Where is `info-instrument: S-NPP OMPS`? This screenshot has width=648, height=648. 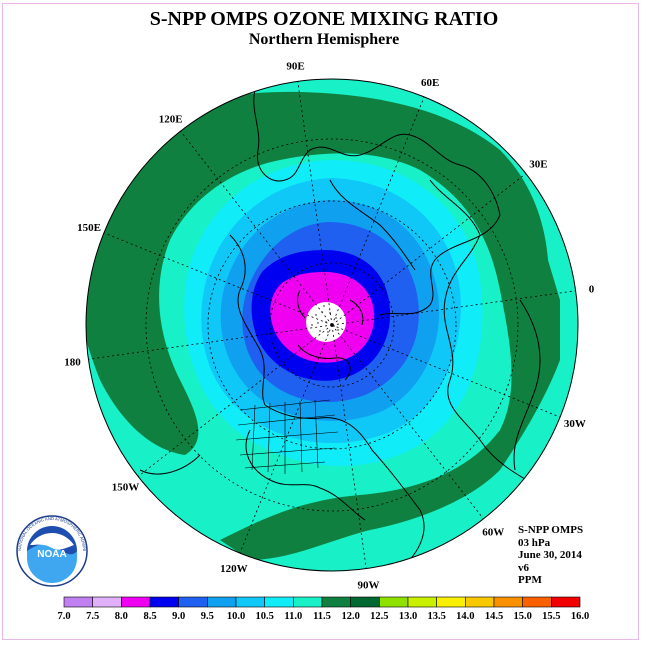 info-instrument: S-NPP OMPS is located at coordinates (551, 530).